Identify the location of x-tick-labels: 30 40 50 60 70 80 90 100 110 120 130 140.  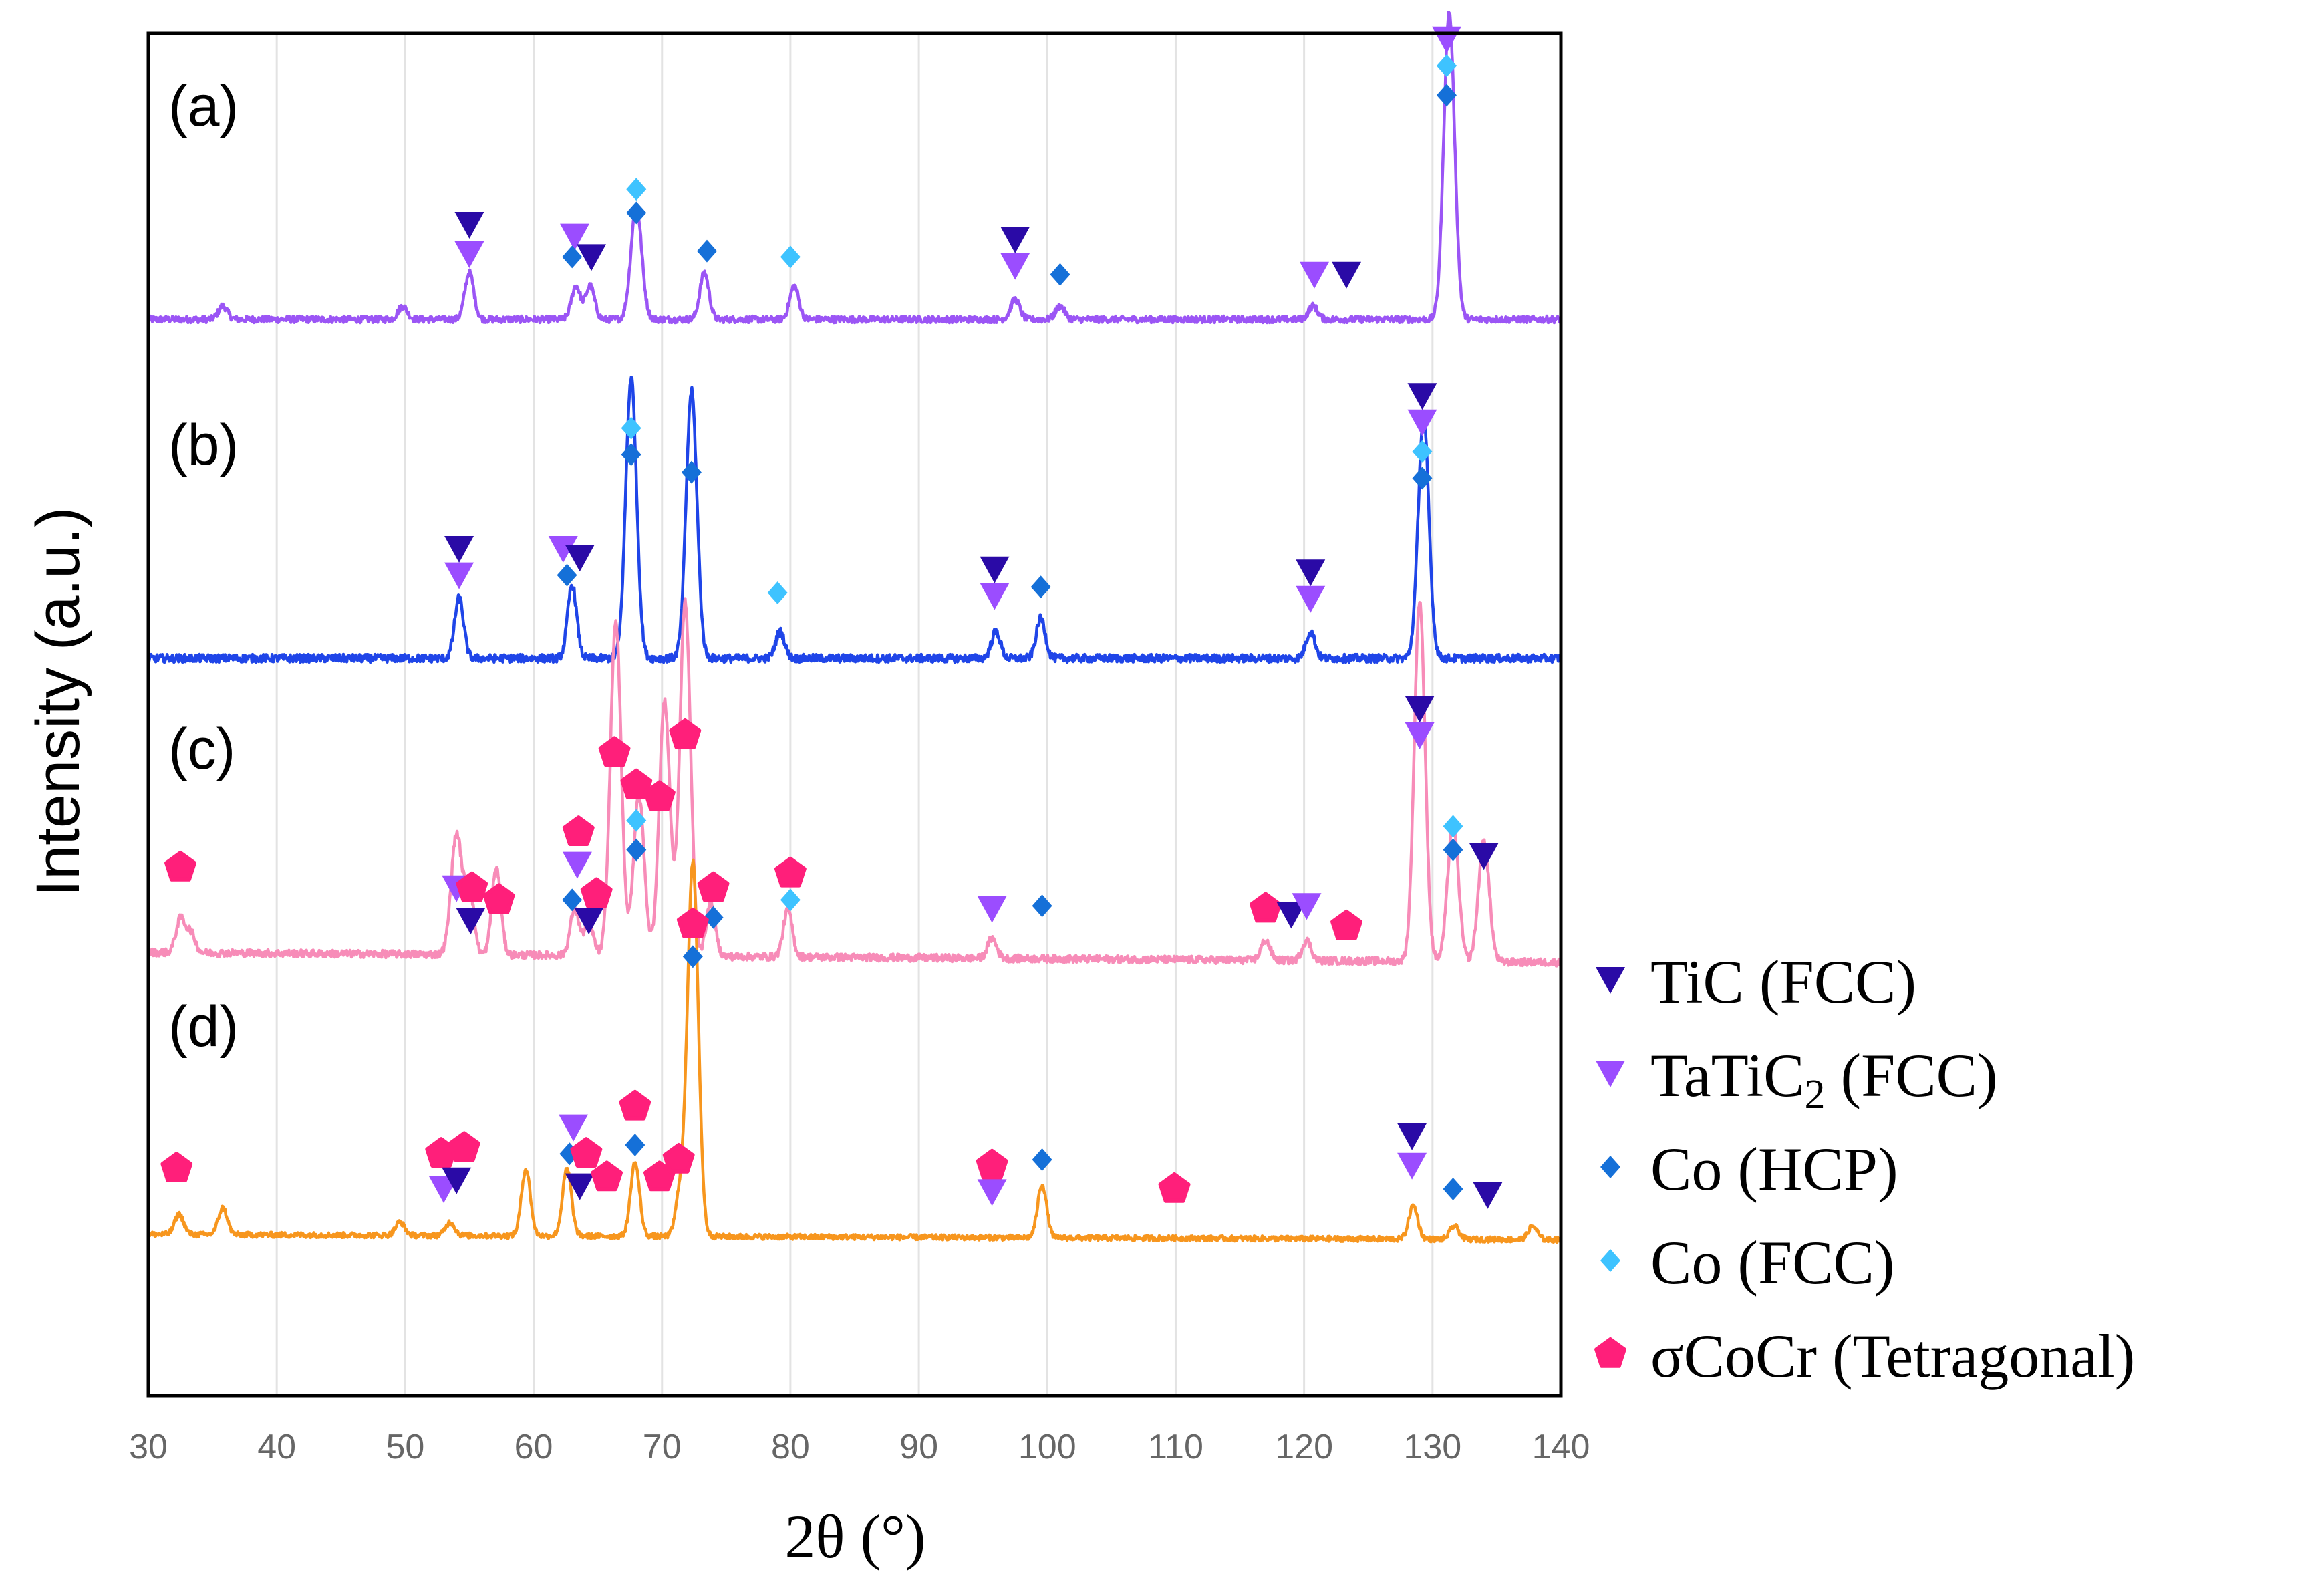
(859, 1447).